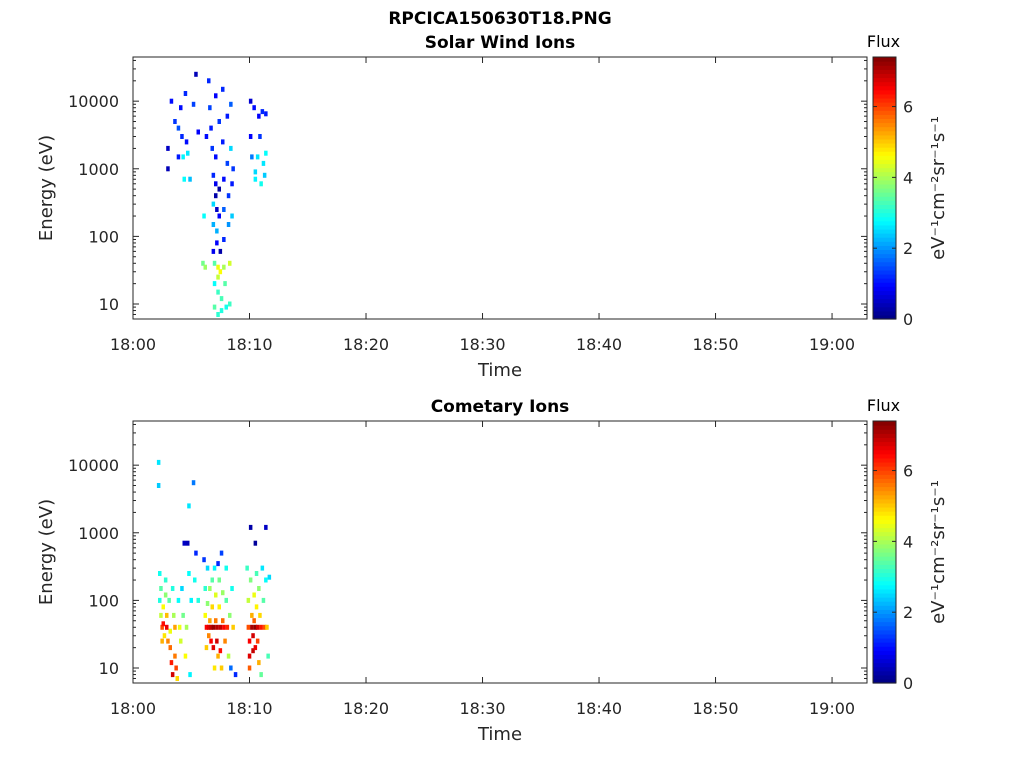 This screenshot has width=1024, height=772. Describe the element at coordinates (908, 612) in the screenshot. I see `colorbar-tick-label: 2` at that location.